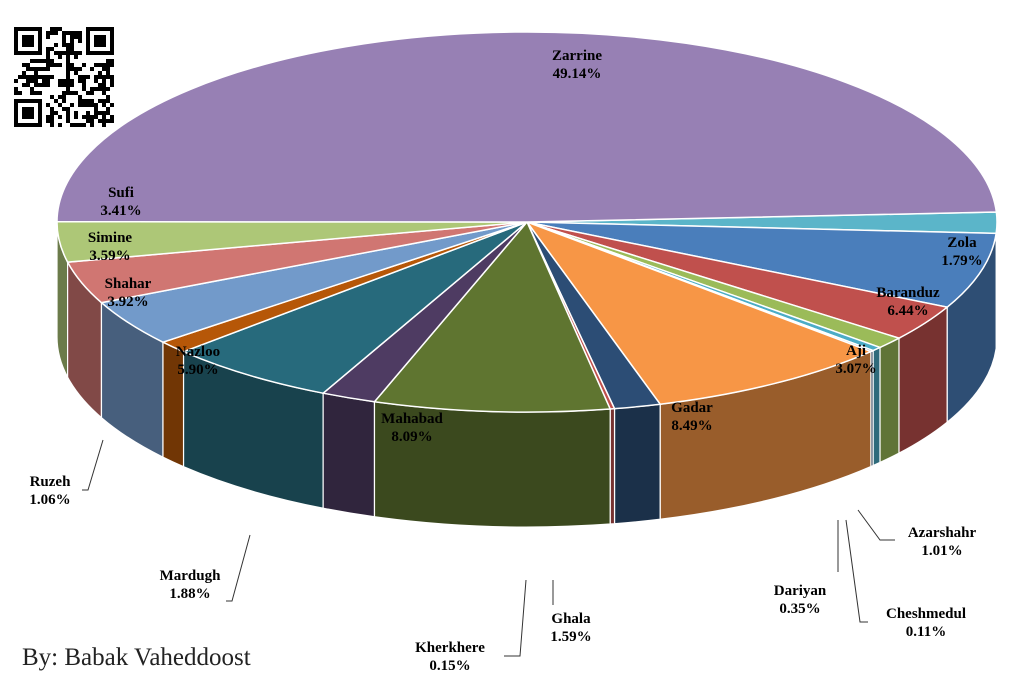 This screenshot has width=1025, height=691. What do you see at coordinates (926, 632) in the screenshot?
I see `slice-percent-cheshmedul: 0.11%` at bounding box center [926, 632].